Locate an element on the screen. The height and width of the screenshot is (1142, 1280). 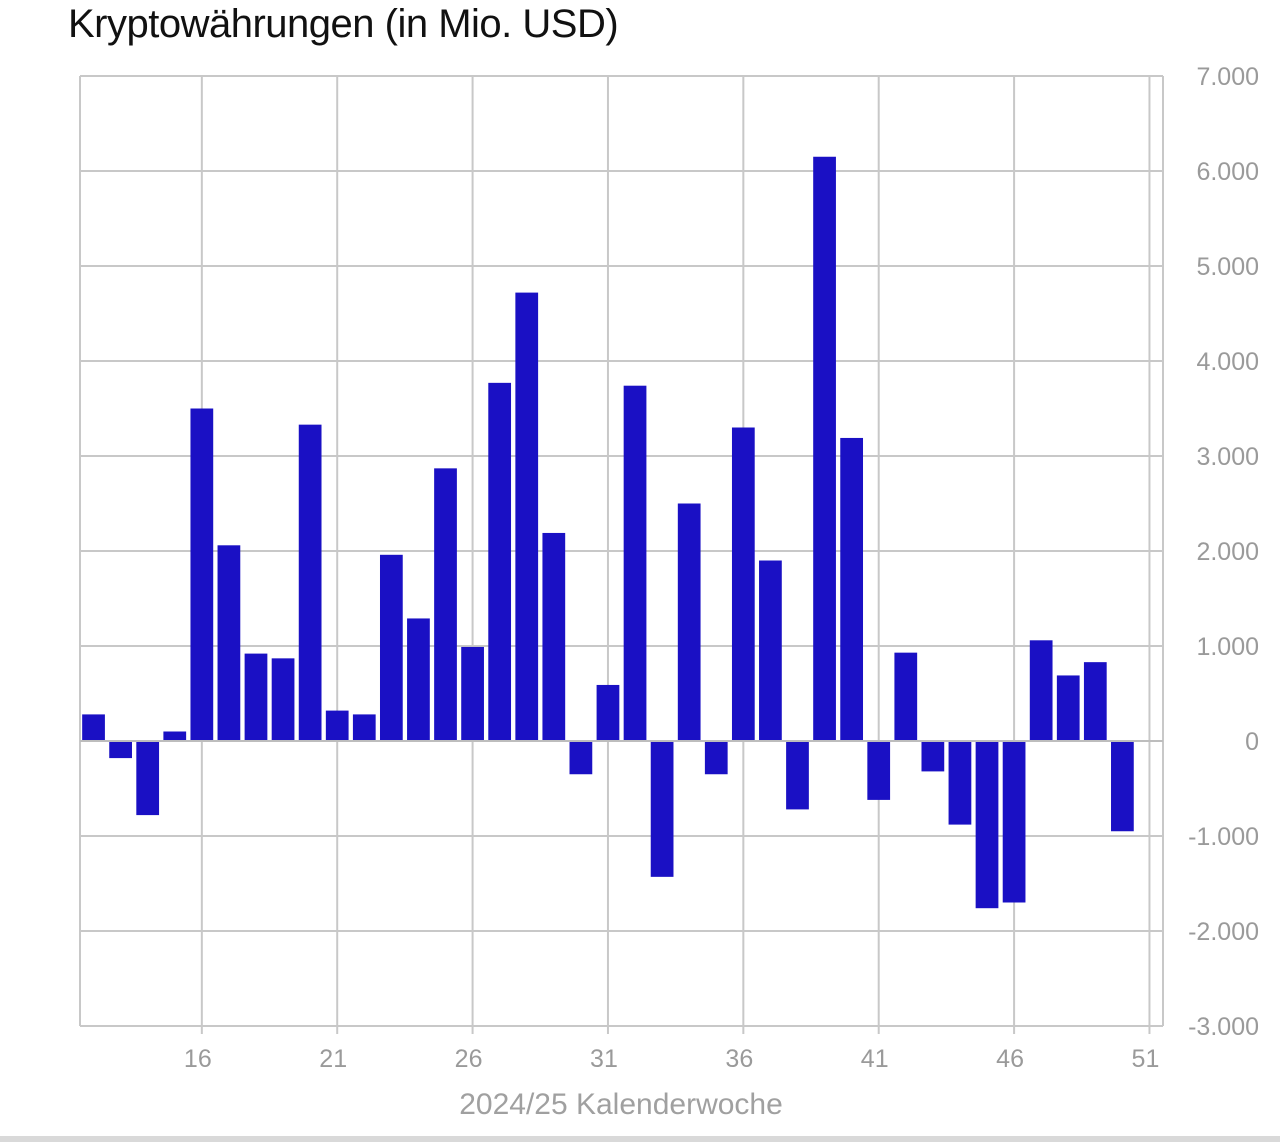
y-tick-label: 6.000 is located at coordinates (1227, 172).